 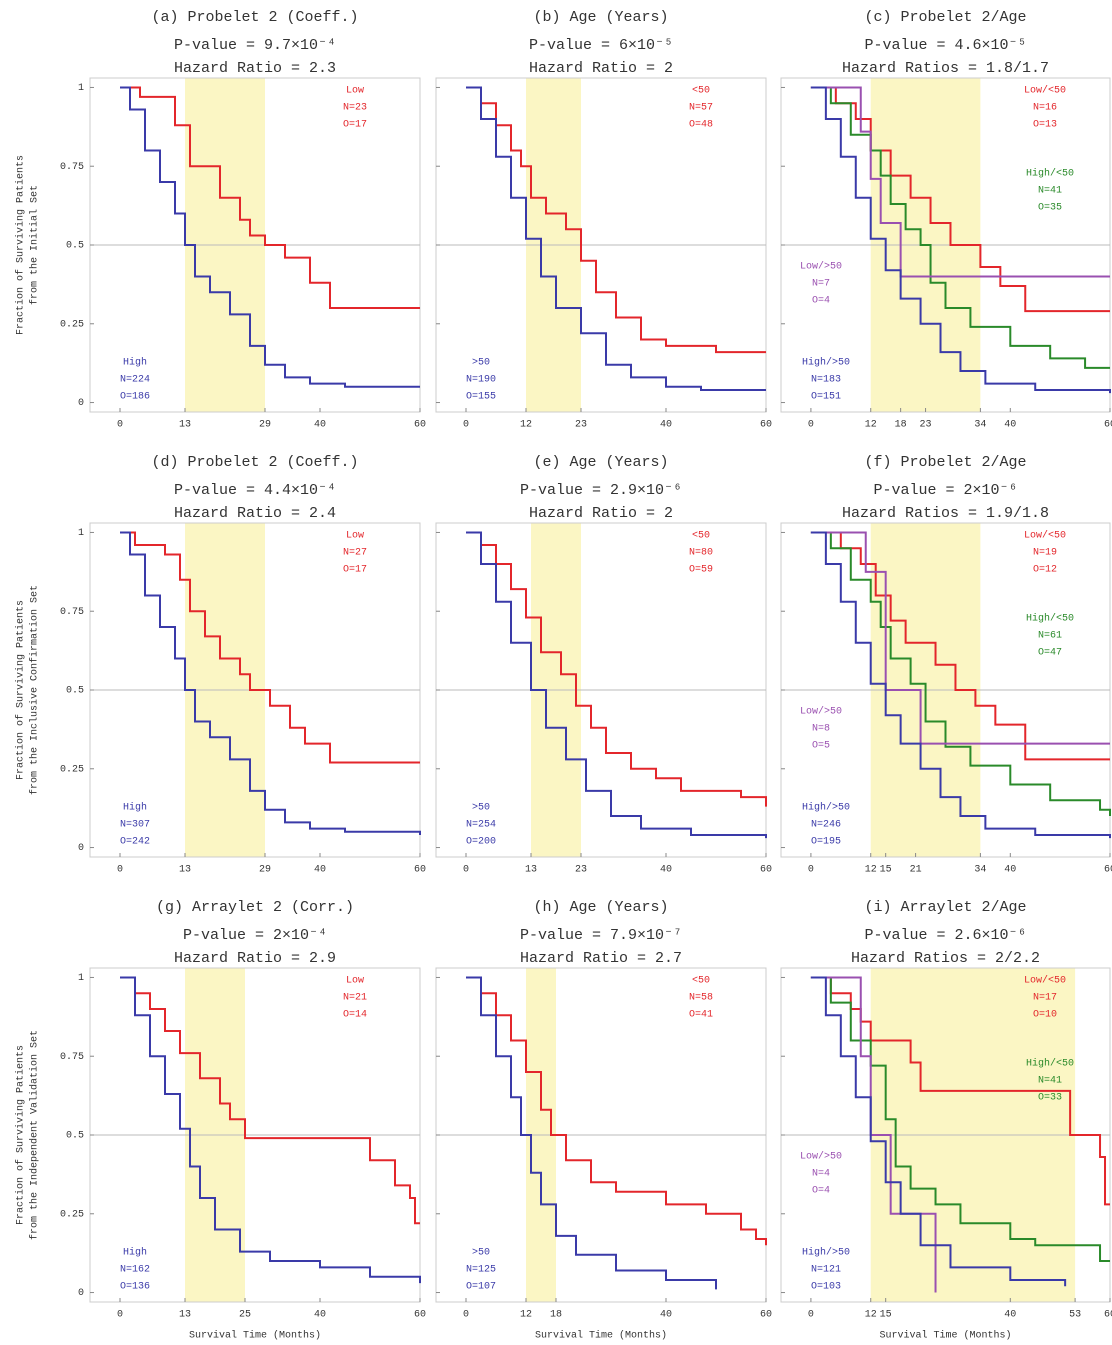 What do you see at coordinates (945, 490) in the screenshot?
I see `p-value: P-value = 2×10⁻⁶` at bounding box center [945, 490].